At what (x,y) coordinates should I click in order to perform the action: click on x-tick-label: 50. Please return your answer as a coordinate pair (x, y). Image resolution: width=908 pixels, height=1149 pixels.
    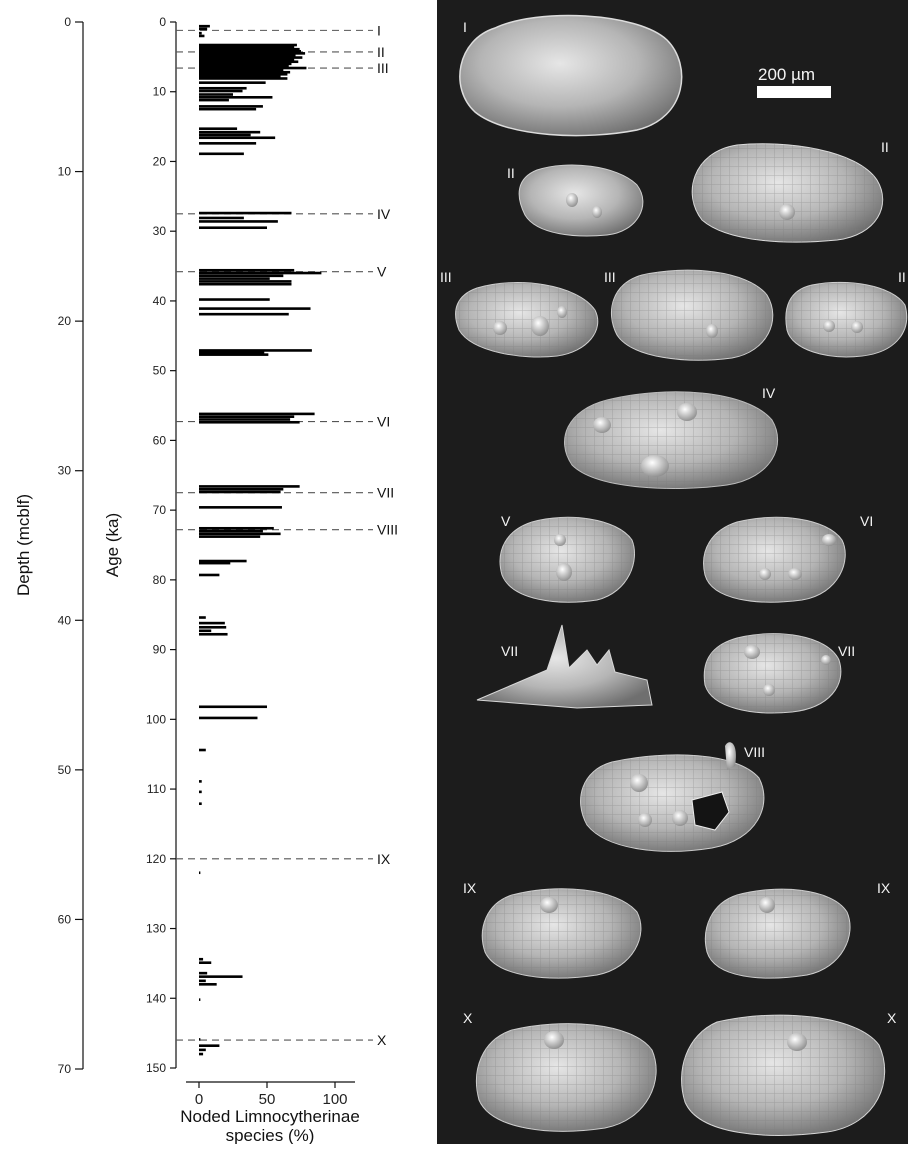
    Looking at the image, I should click on (267, 1099).